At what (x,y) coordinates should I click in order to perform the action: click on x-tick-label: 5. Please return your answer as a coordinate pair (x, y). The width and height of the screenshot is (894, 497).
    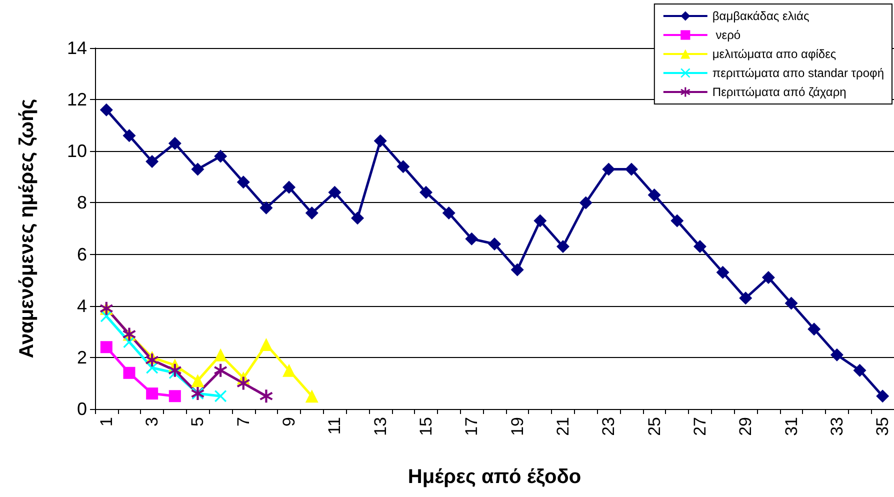
    Looking at the image, I should click on (198, 421).